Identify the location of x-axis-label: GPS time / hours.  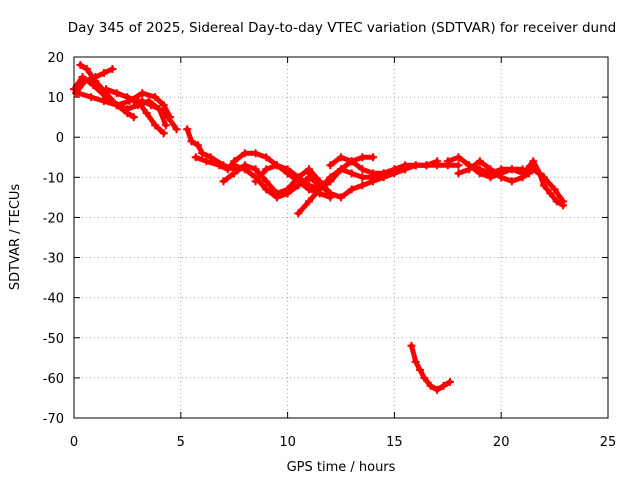
(341, 467).